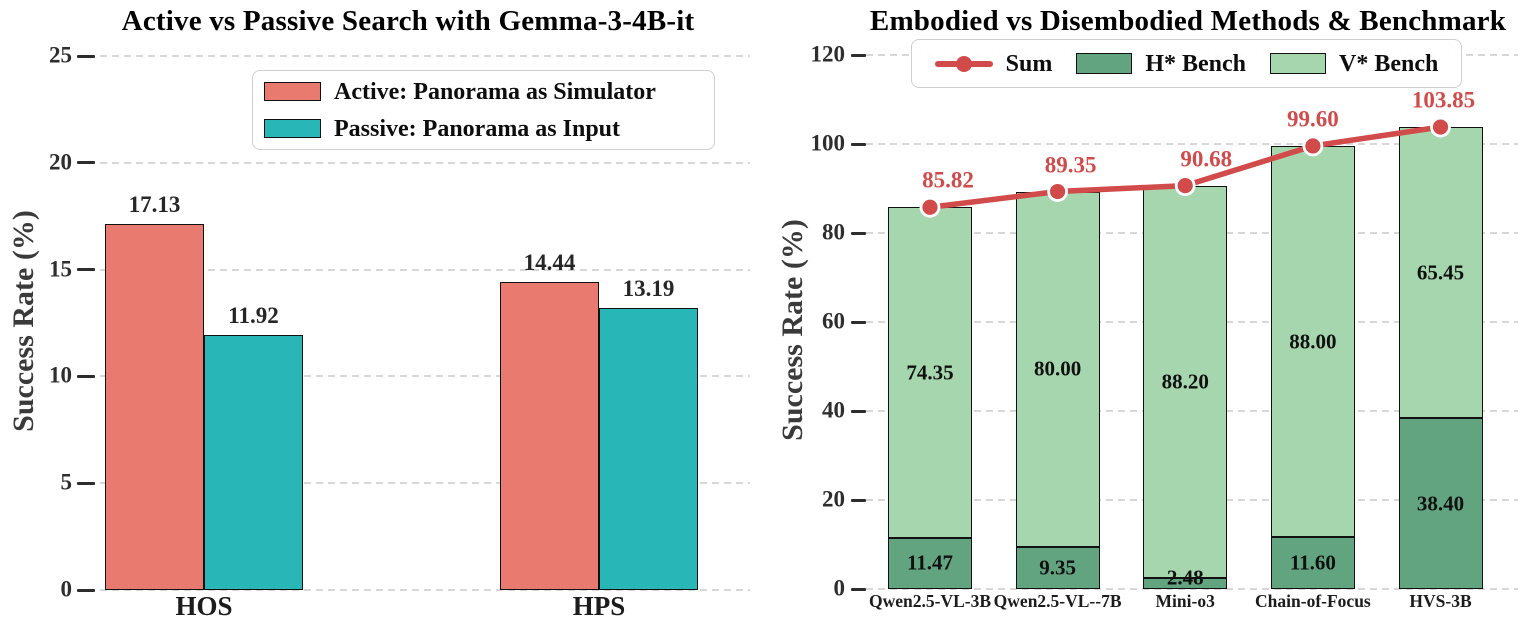 The image size is (1523, 632). What do you see at coordinates (828, 143) in the screenshot?
I see `y-tick-label: 100` at bounding box center [828, 143].